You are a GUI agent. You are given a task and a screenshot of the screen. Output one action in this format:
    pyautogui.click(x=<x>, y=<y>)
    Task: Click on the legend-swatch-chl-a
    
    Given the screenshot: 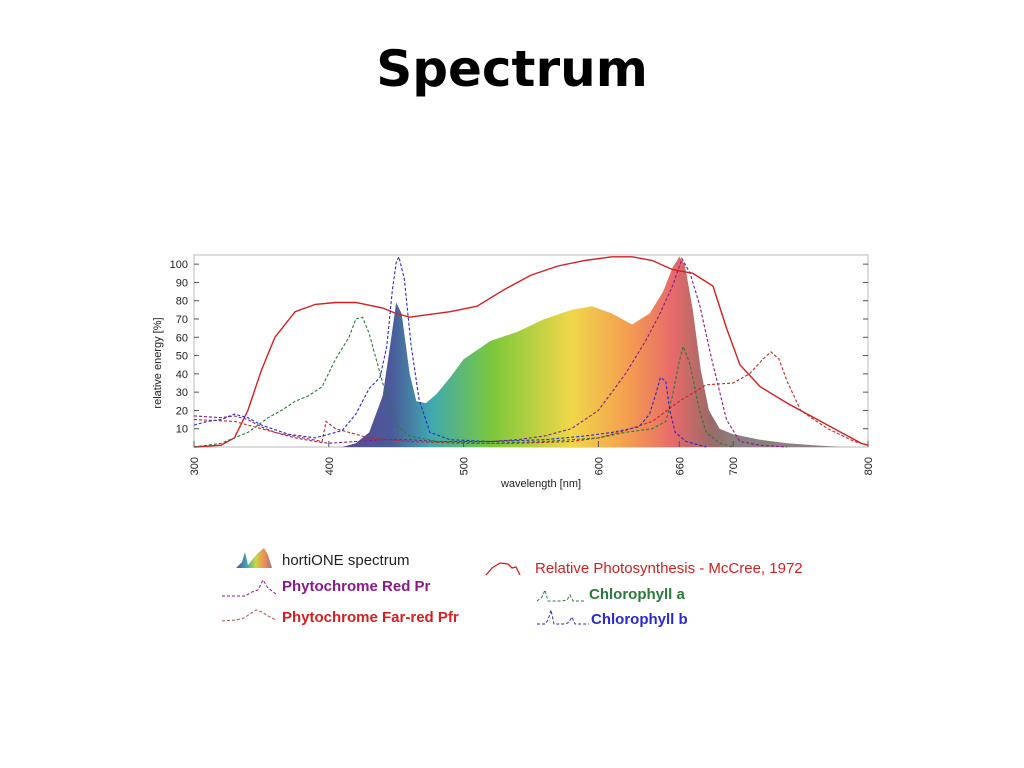 What is the action you would take?
    pyautogui.click(x=561, y=595)
    